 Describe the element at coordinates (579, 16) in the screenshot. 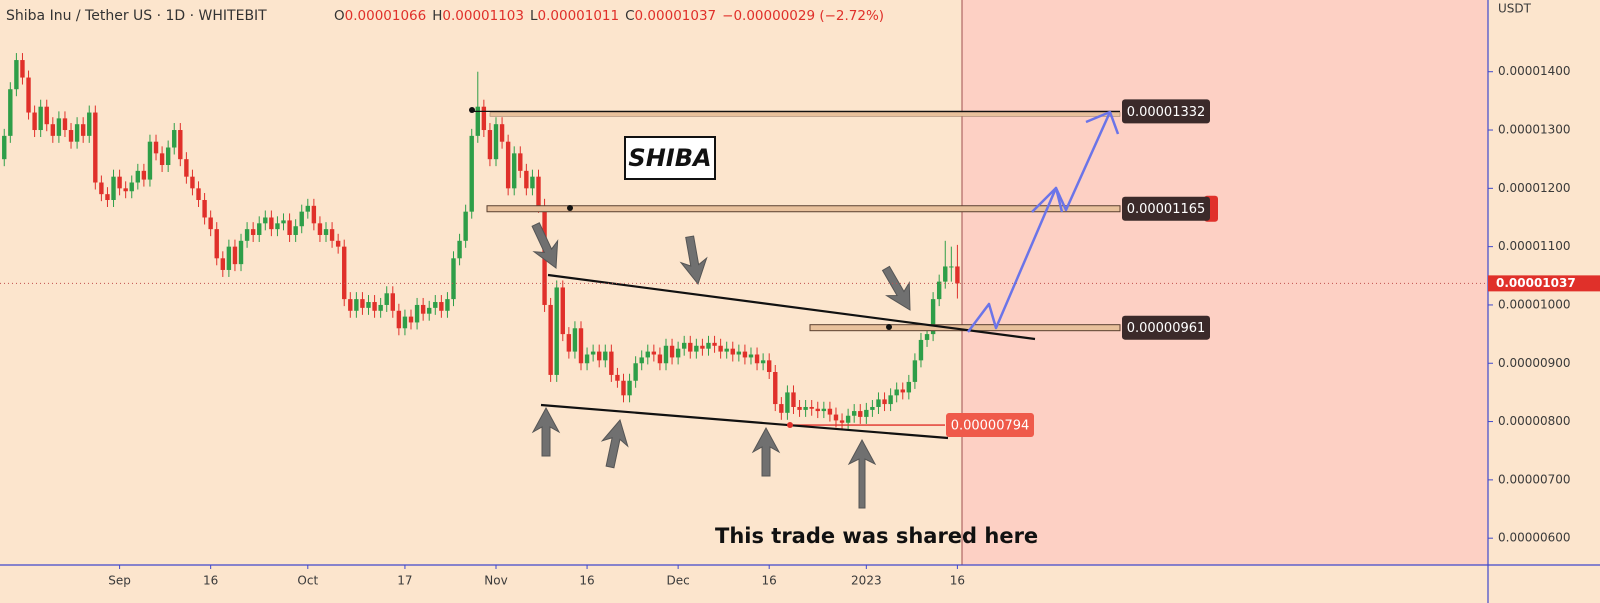

I see `legend-value: 0.00001011` at that location.